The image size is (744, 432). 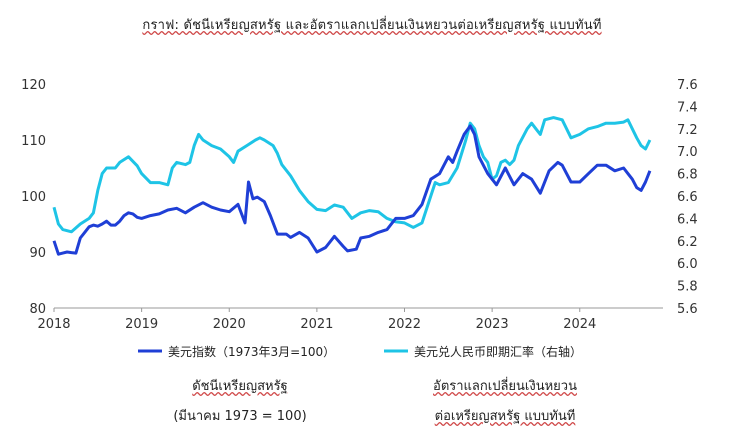 I want to click on caption-left: ดัชนีเหรียญสหรัฐ (มีนาคม 1973 = 100), so click(x=240, y=402).